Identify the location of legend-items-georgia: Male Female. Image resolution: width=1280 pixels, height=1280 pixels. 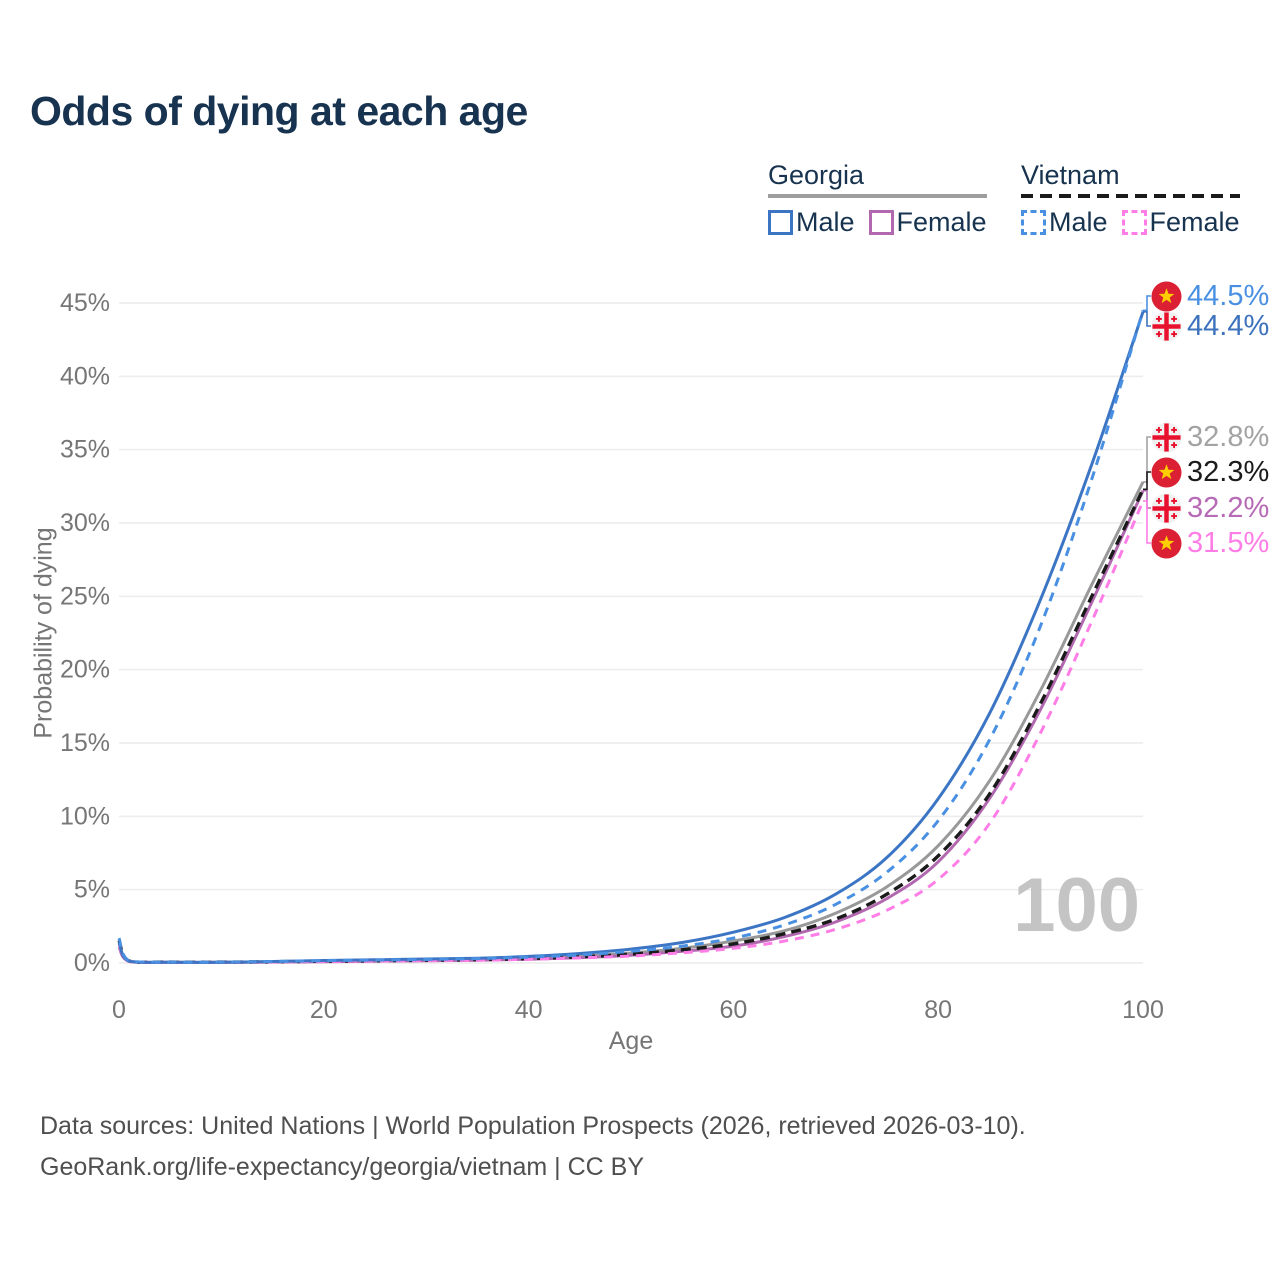
(877, 222).